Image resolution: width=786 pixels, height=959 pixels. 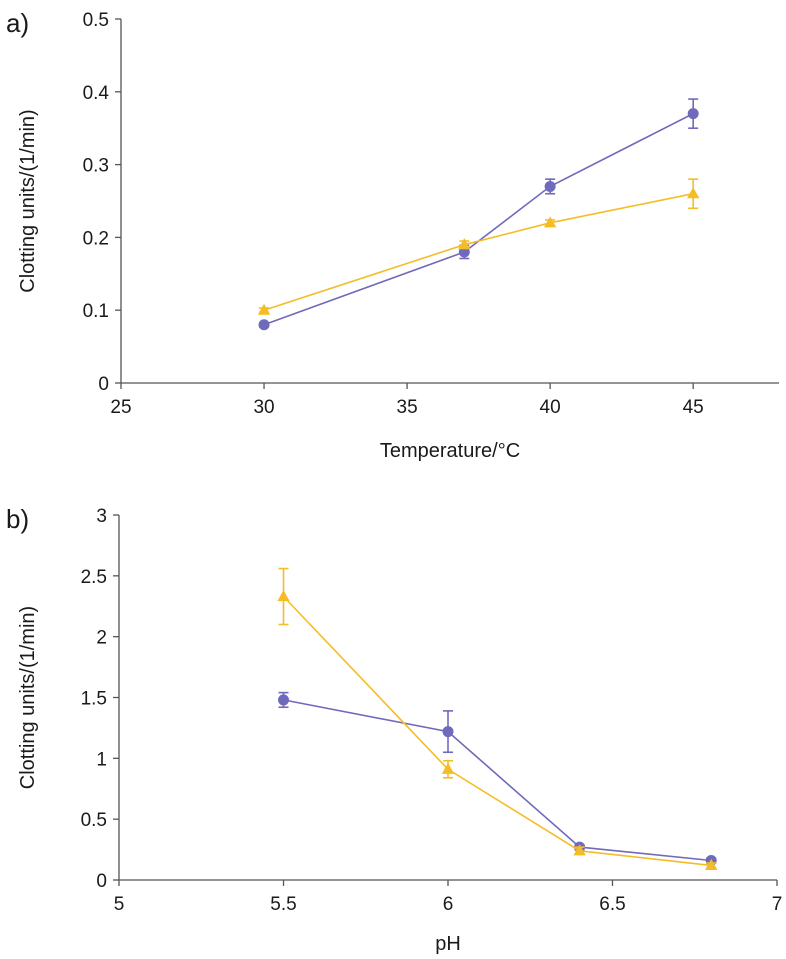 What do you see at coordinates (96, 93) in the screenshot?
I see `y-tick-label: 0.4` at bounding box center [96, 93].